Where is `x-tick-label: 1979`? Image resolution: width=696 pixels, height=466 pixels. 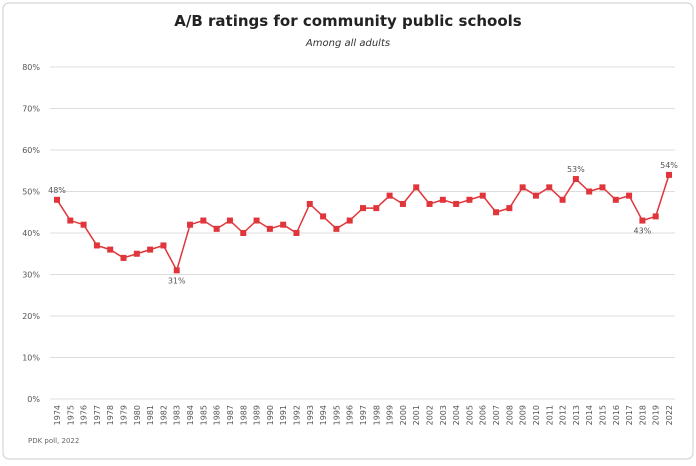
x-tick-label: 1979 is located at coordinates (124, 415).